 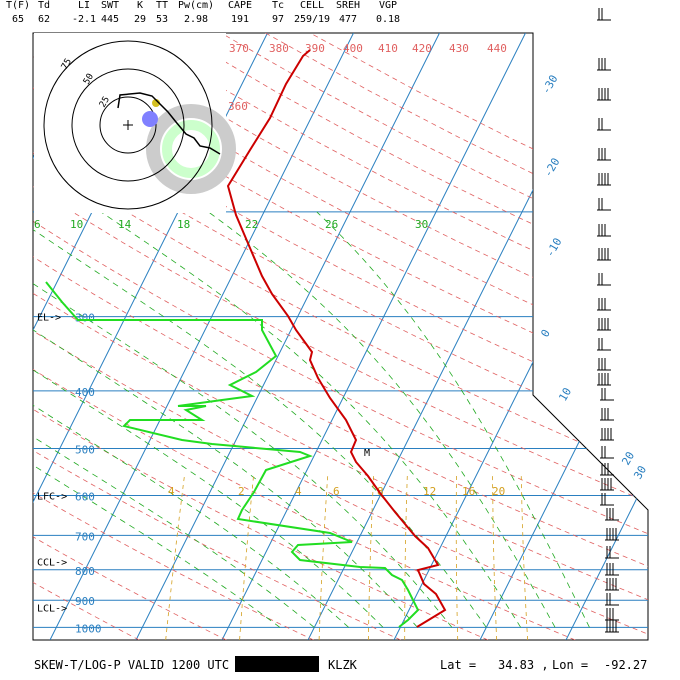 What do you see at coordinates (110, 5) in the screenshot?
I see `index-label: SWT` at bounding box center [110, 5].